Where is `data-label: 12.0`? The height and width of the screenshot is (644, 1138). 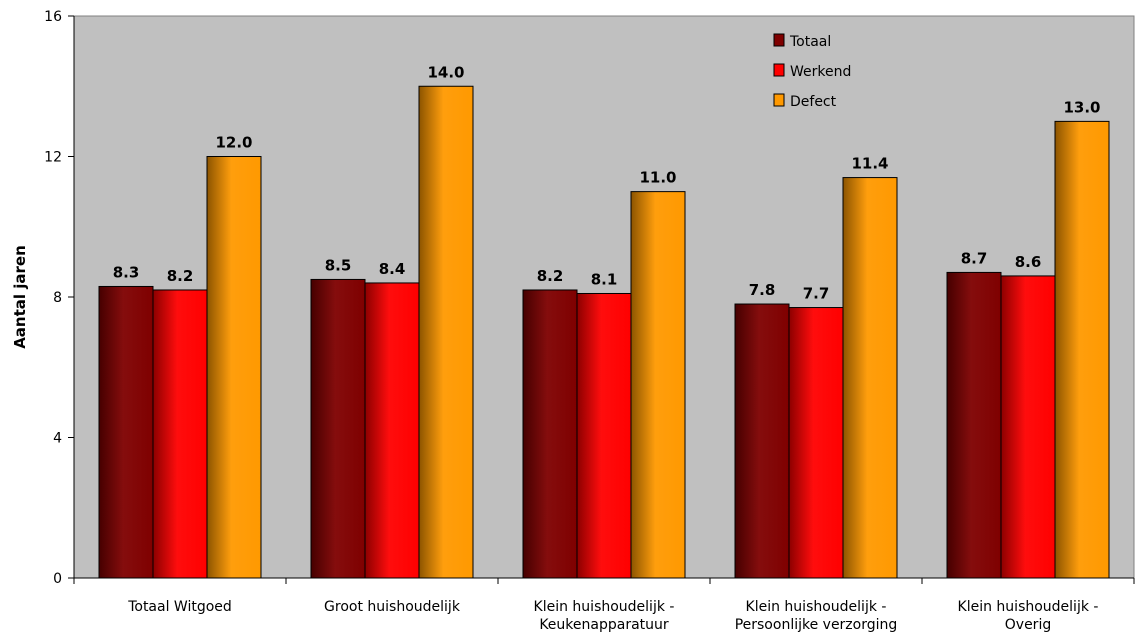
data-label: 12.0 is located at coordinates (233, 143).